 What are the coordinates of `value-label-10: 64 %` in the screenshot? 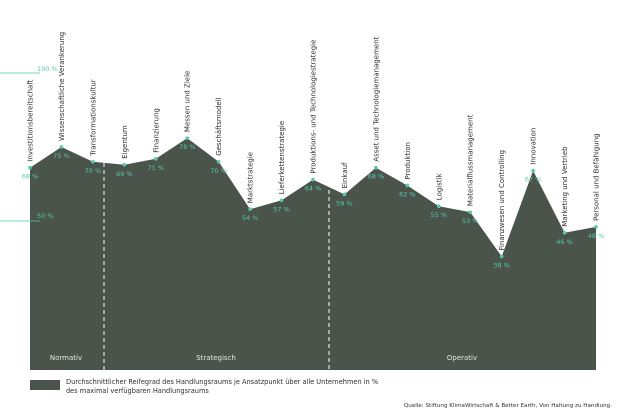 It's located at (313, 189).